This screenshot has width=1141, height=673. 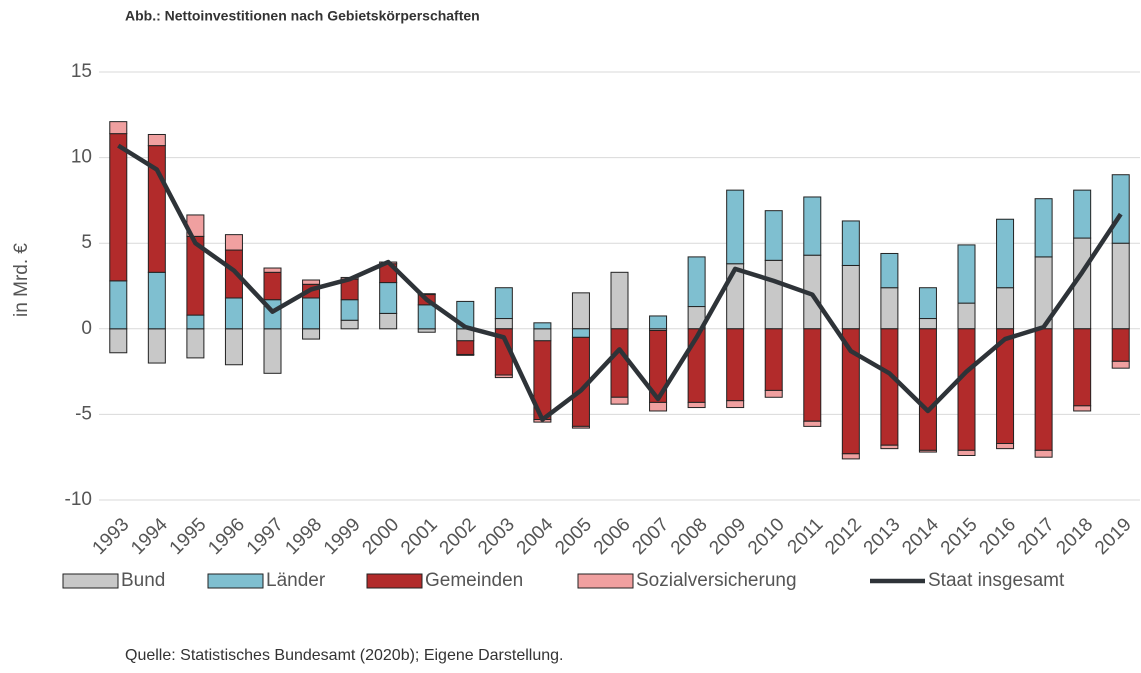 I want to click on y-tick-label: 0, so click(x=86, y=328).